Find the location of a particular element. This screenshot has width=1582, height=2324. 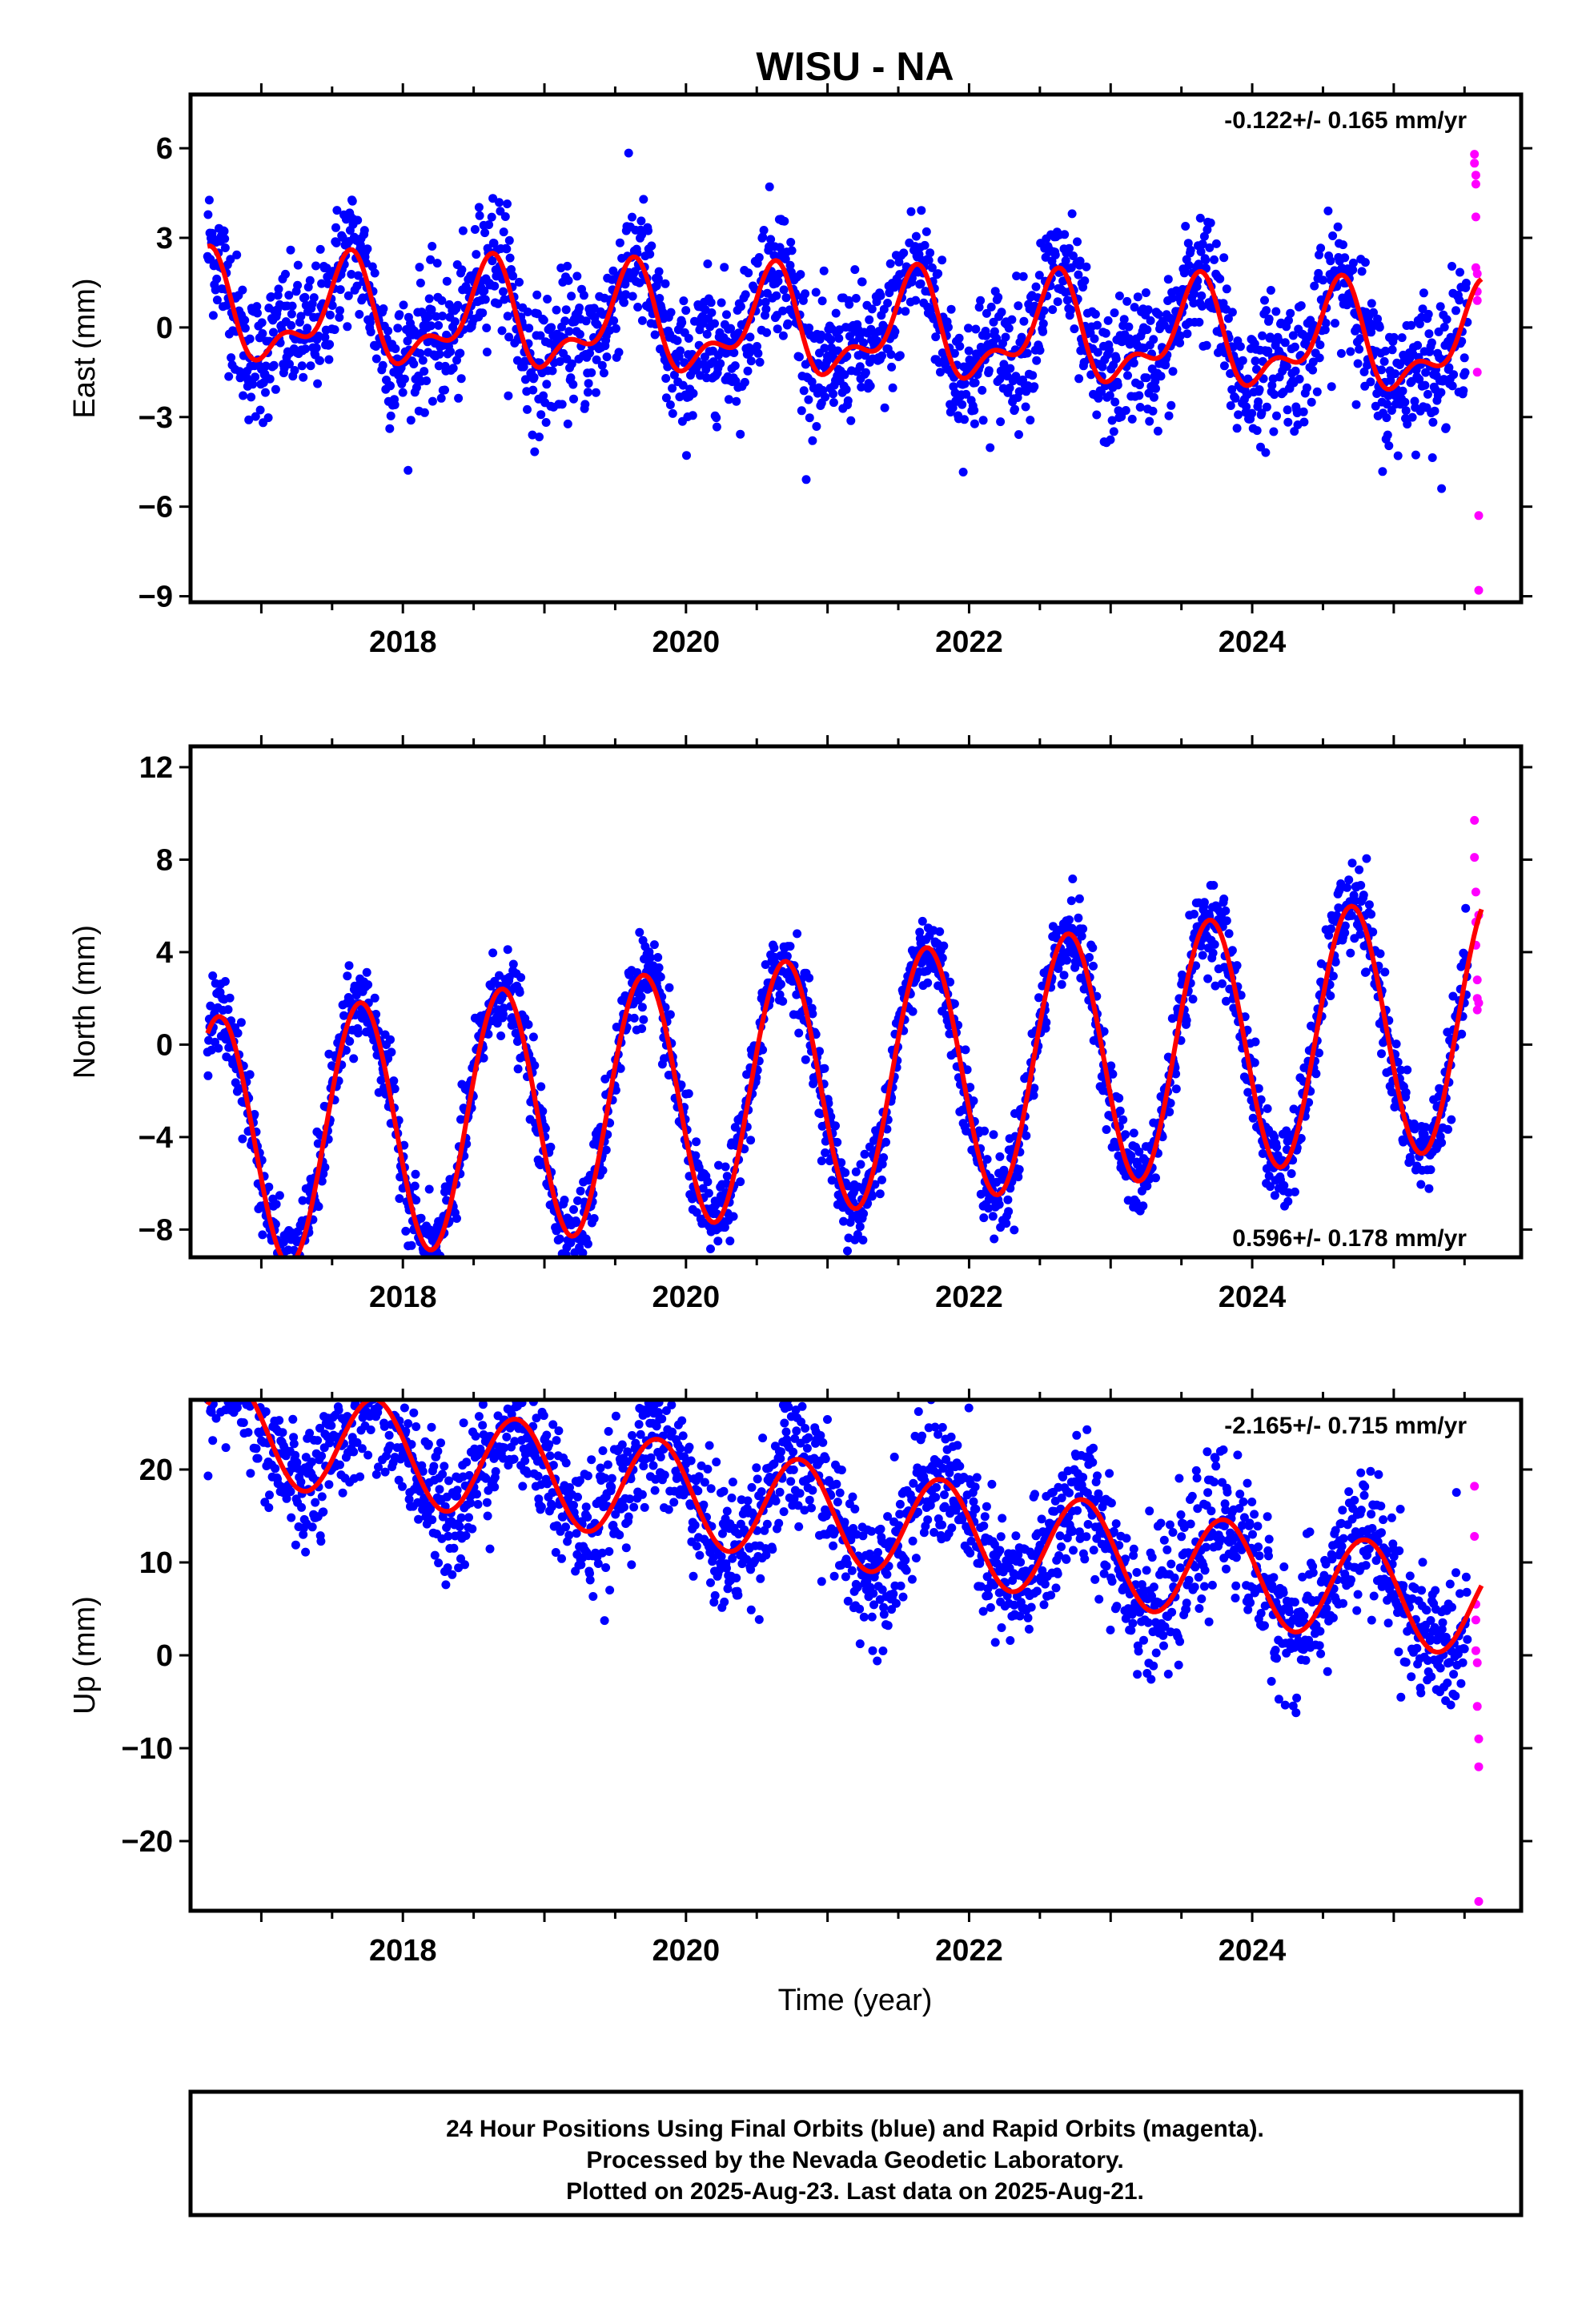

rapid-orbit-points is located at coordinates (1477, 915).